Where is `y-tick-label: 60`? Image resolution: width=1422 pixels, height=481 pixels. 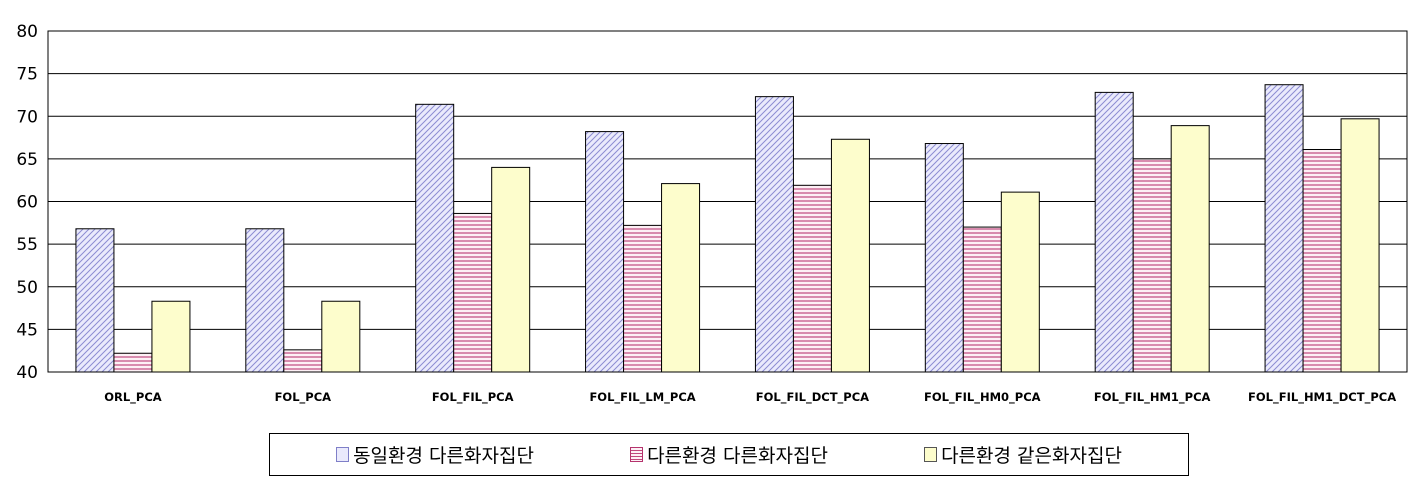
y-tick-label: 60 is located at coordinates (27, 203).